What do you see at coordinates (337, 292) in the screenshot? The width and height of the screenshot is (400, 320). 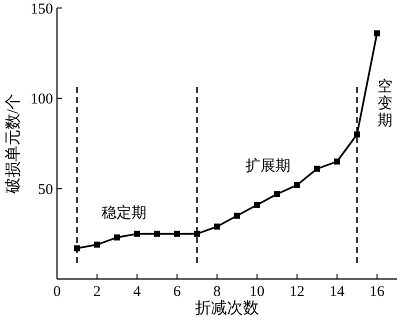 I see `x-tick-label: 14` at bounding box center [337, 292].